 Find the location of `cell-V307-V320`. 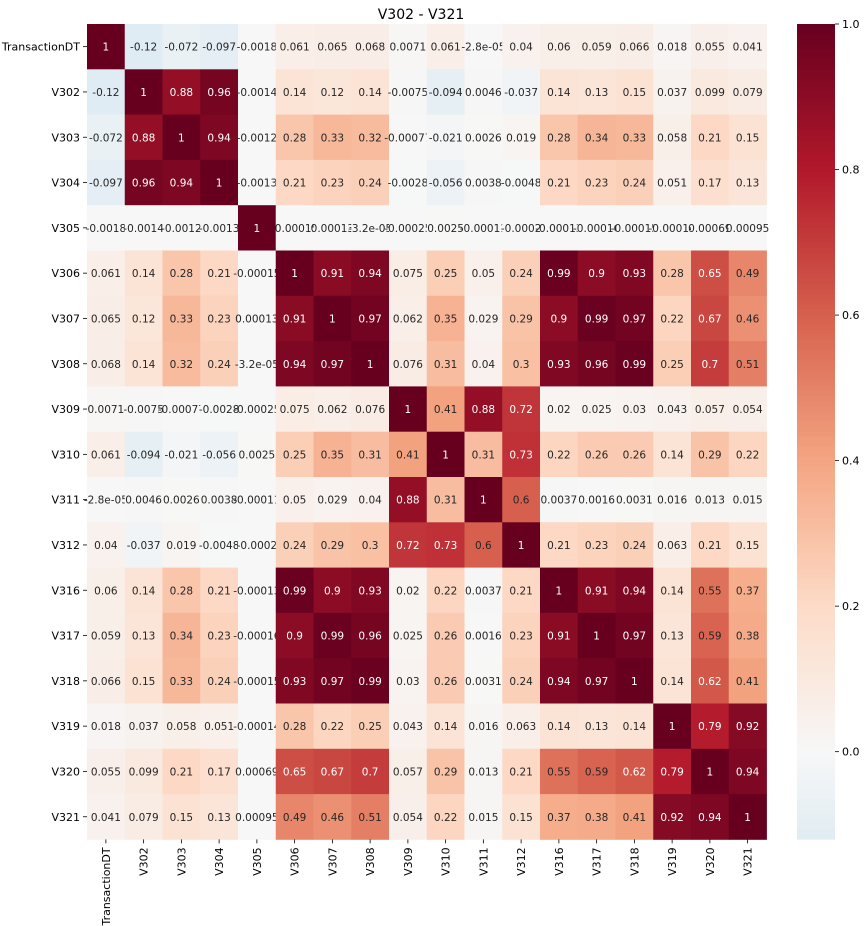

cell-V307-V320 is located at coordinates (710, 318).